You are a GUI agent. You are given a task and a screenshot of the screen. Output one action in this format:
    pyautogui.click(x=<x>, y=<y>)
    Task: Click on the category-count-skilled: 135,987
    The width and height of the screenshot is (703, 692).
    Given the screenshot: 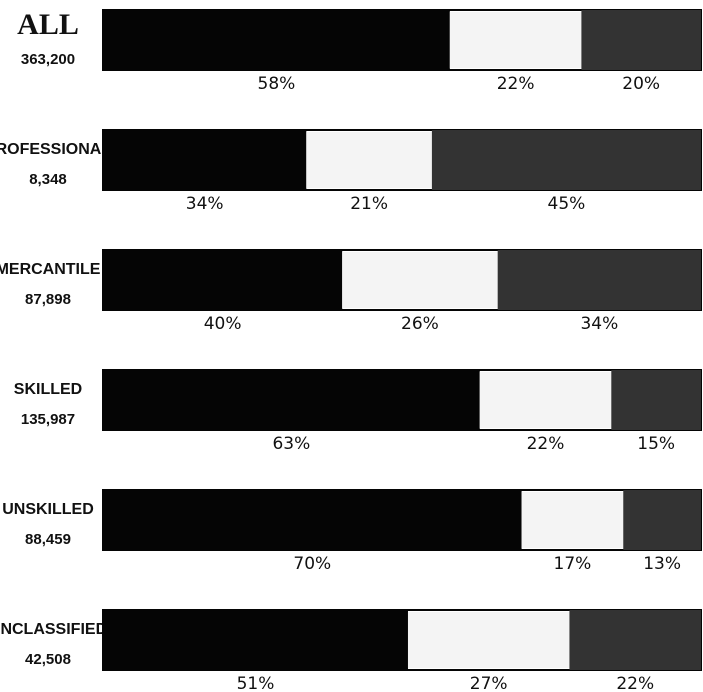 What is the action you would take?
    pyautogui.click(x=48, y=419)
    